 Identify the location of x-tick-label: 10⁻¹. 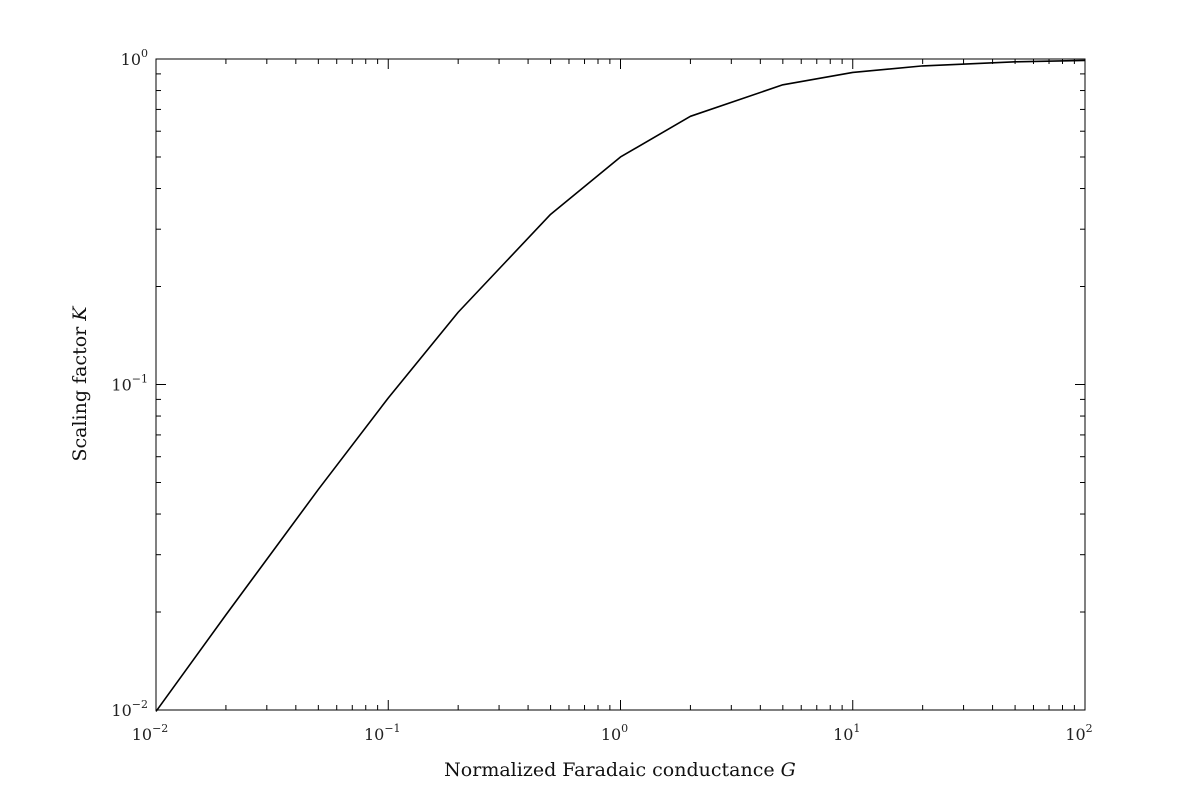
(382, 733).